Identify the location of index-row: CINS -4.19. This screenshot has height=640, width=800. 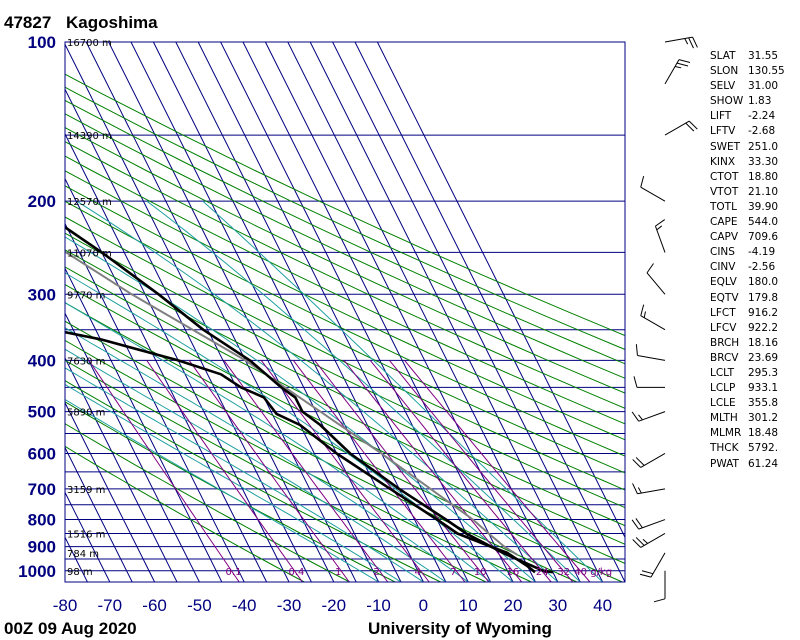
(755, 252).